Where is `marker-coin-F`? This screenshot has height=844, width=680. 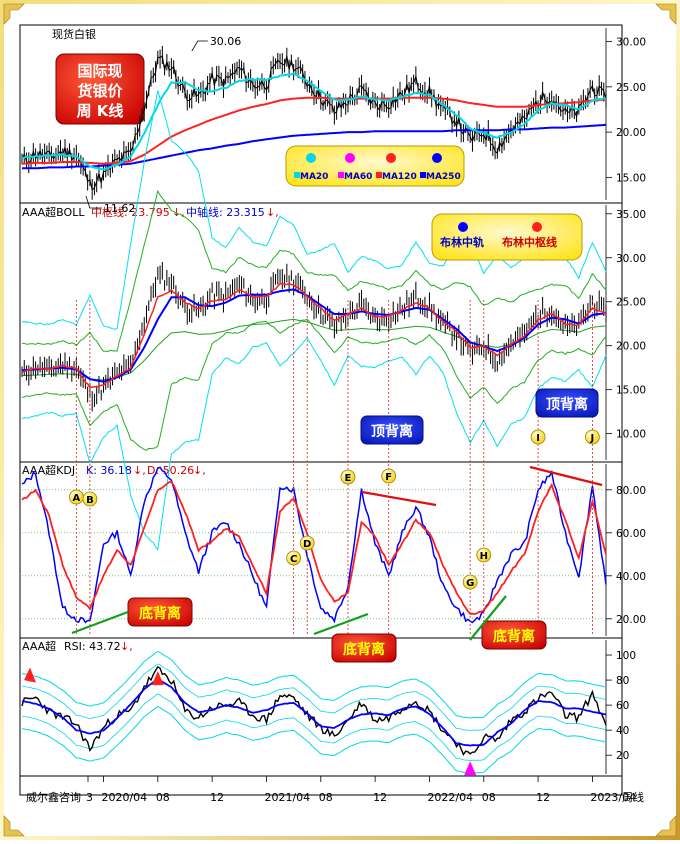 marker-coin-F is located at coordinates (389, 476).